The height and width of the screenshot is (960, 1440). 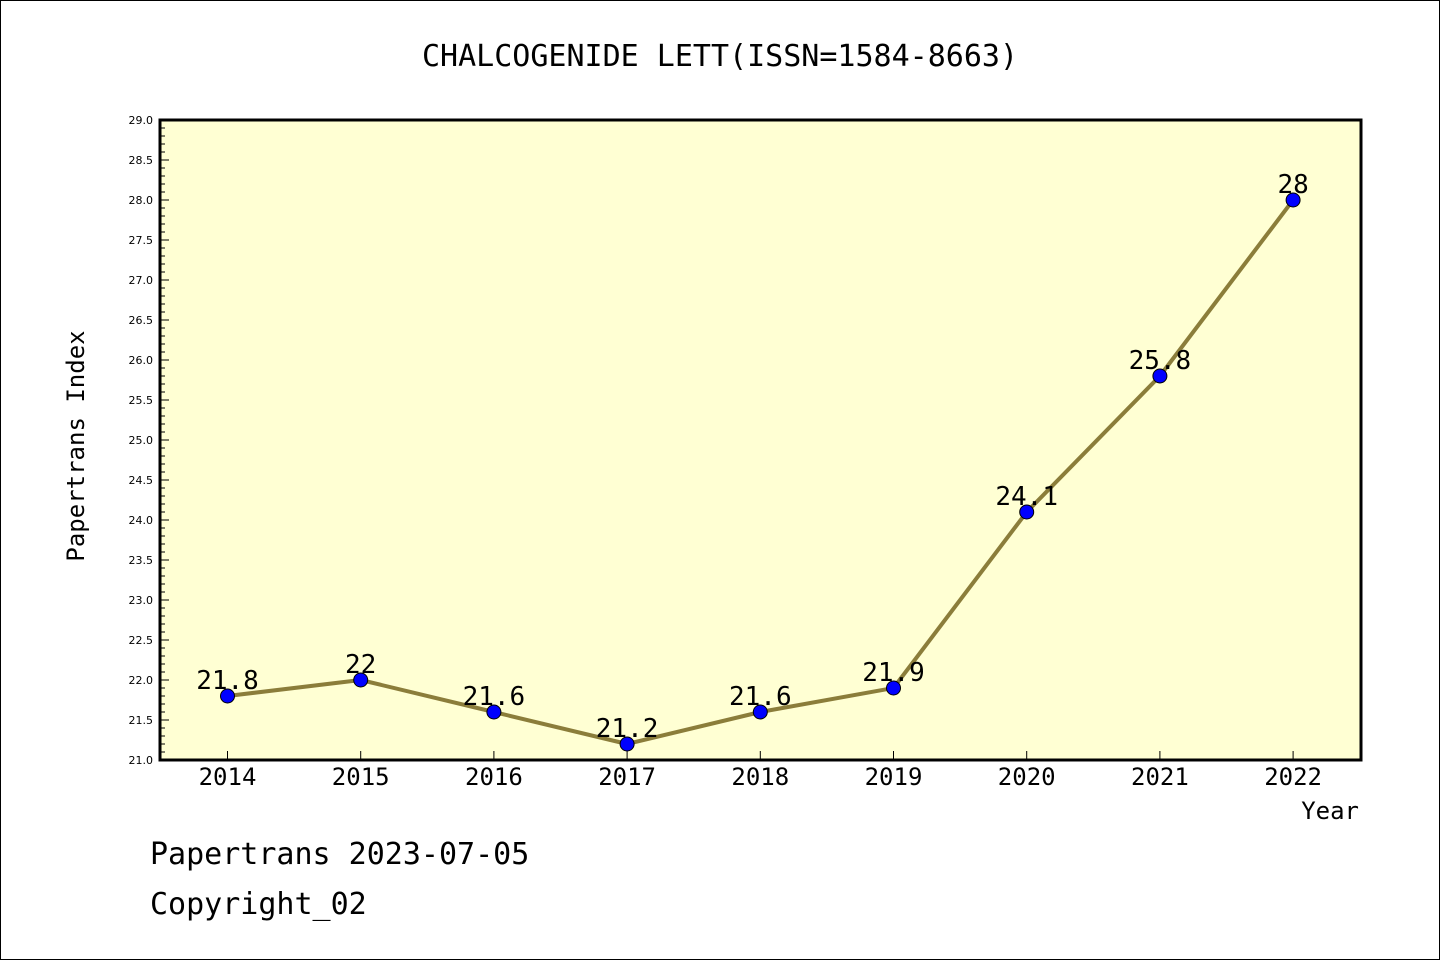 What do you see at coordinates (141, 480) in the screenshot?
I see `y-tick-label: 24.5` at bounding box center [141, 480].